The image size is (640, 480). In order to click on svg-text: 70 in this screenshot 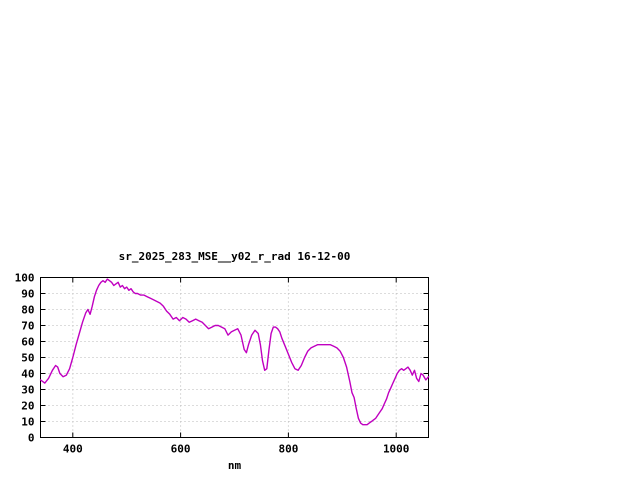, I will do `click(27, 326)`.